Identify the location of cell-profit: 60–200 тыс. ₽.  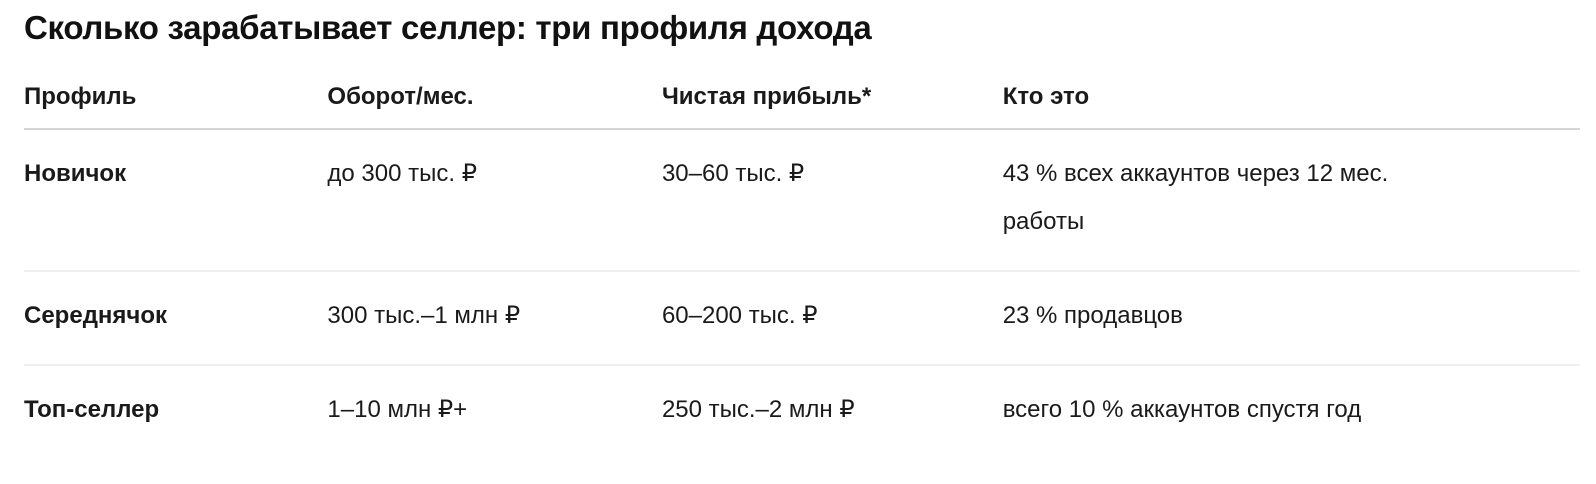
(832, 318).